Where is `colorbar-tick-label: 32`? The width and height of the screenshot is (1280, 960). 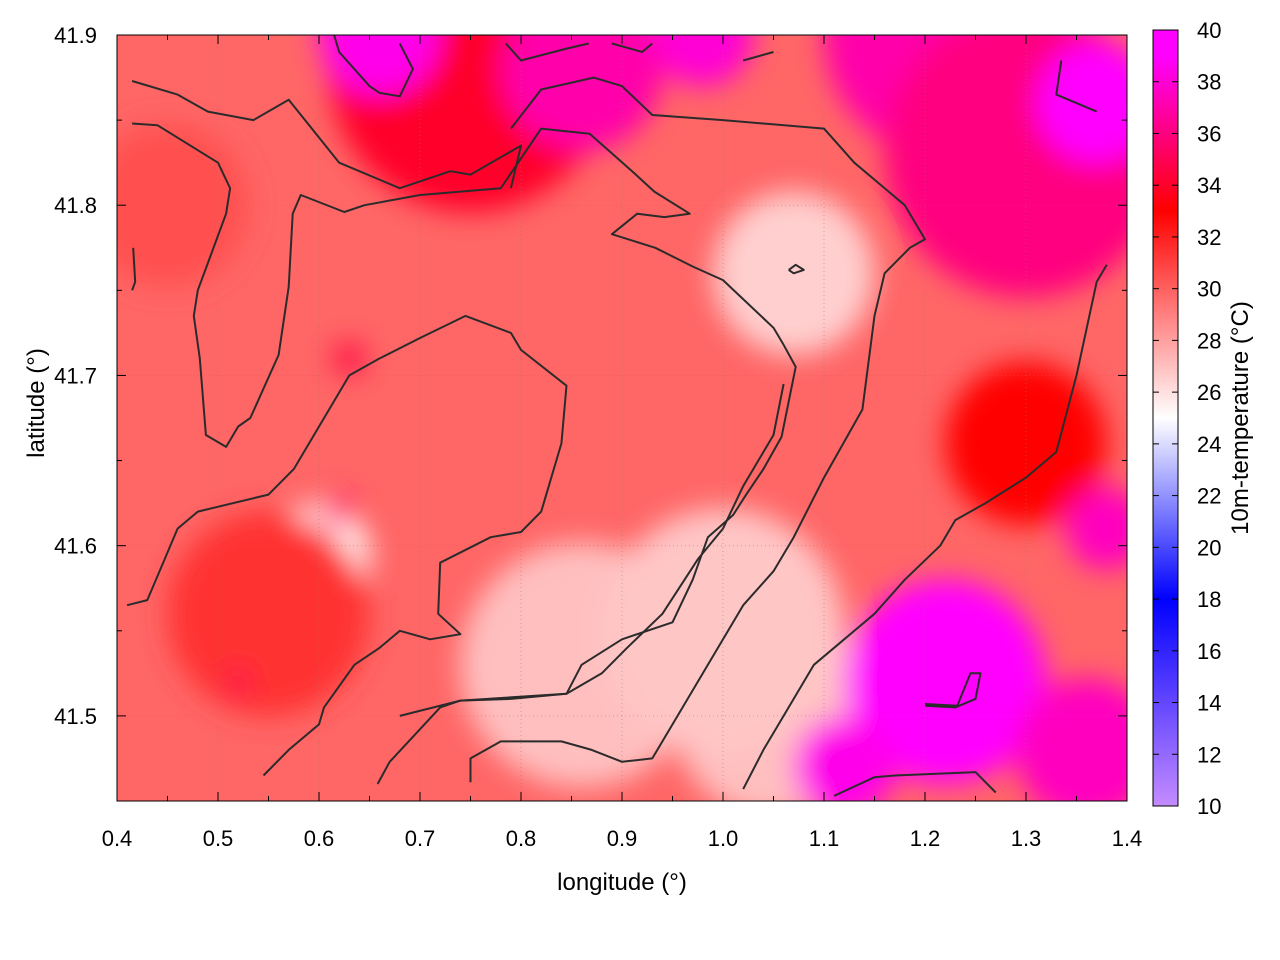 colorbar-tick-label: 32 is located at coordinates (1209, 237).